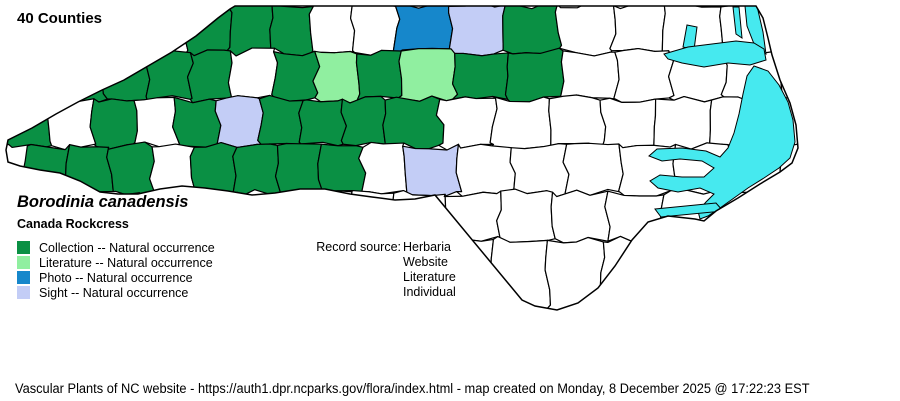 Image resolution: width=900 pixels, height=401 pixels. Describe the element at coordinates (429, 292) in the screenshot. I see `record-source-value: Individual` at that location.